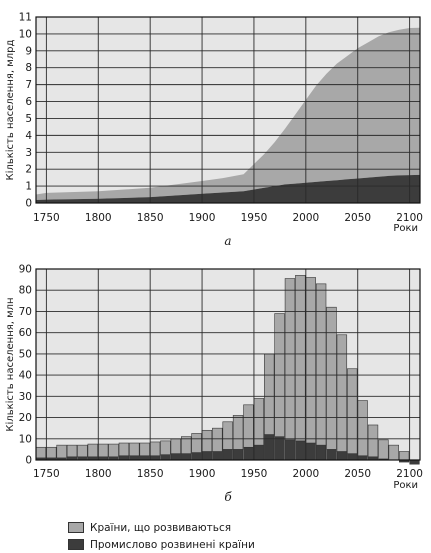  What do you see at coordinates (409, 218) in the screenshot?
I see `panel1-x-tick-label: 2100` at bounding box center [409, 218].